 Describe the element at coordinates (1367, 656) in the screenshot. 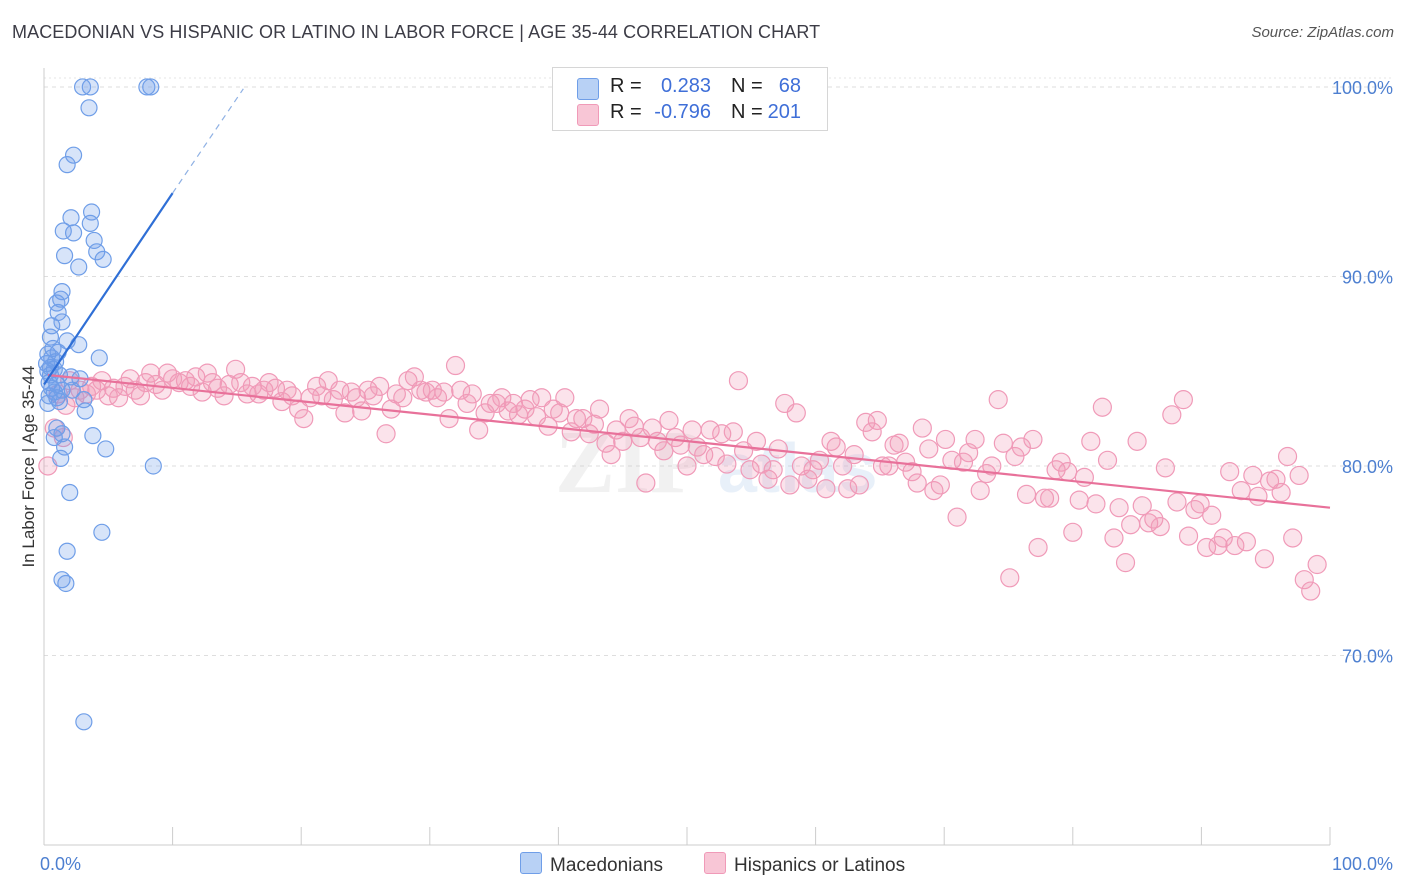

I see `y-tick-label: 70.0%` at that location.